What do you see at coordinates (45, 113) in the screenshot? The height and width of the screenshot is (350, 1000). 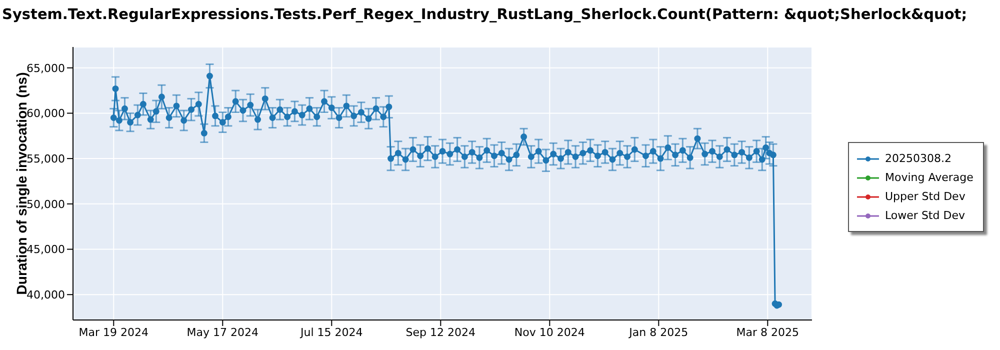 I see `y-tick-label: 60,000` at bounding box center [45, 113].